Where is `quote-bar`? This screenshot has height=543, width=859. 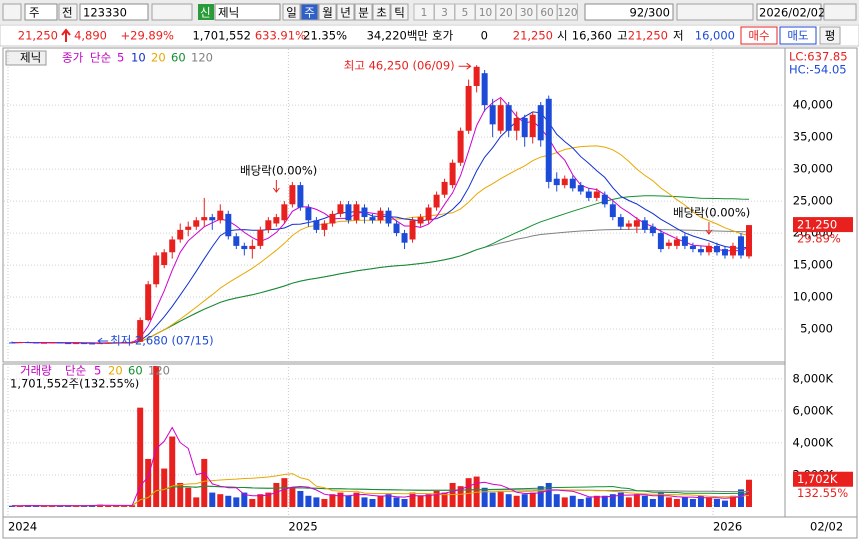 quote-bar is located at coordinates (429, 35).